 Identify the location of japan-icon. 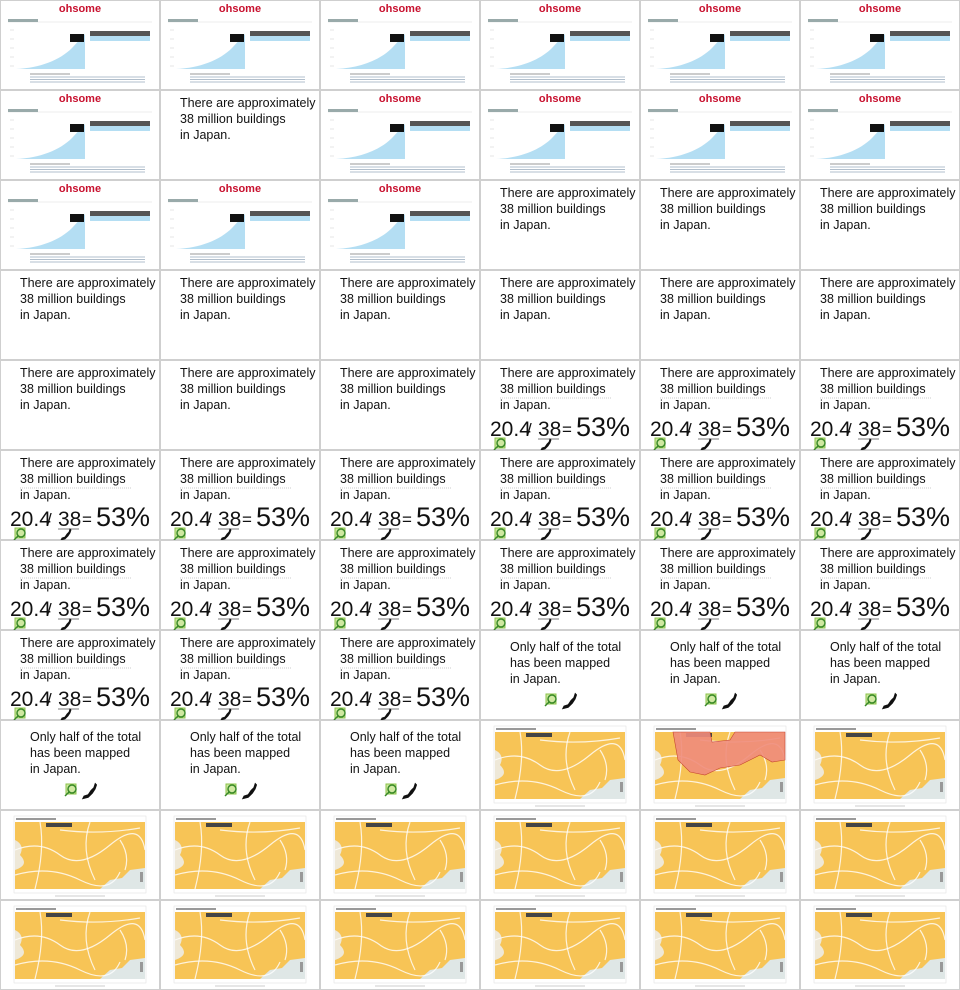
(866, 624).